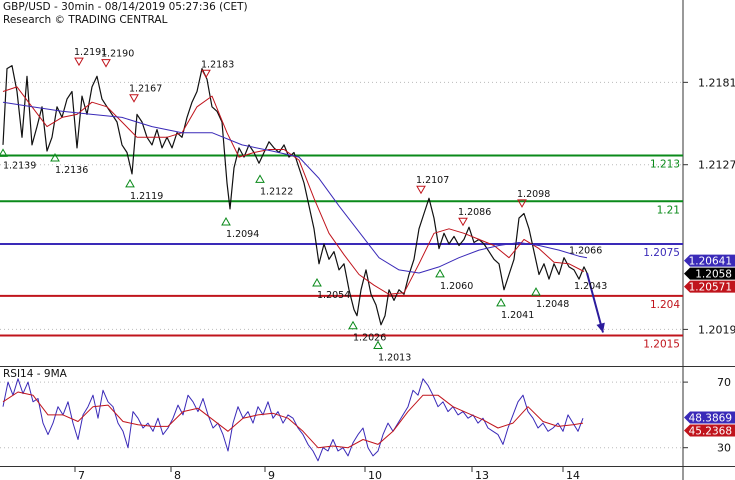 This screenshot has height=480, width=735. What do you see at coordinates (146, 196) in the screenshot?
I see `annotation-label: 1.2119` at bounding box center [146, 196].